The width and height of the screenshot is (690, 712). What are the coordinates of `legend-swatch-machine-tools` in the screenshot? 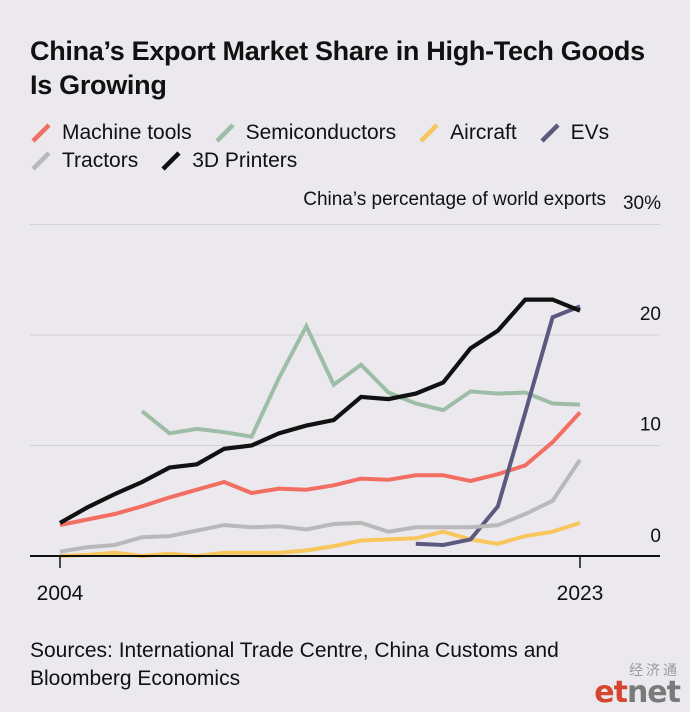 It's located at (41, 133).